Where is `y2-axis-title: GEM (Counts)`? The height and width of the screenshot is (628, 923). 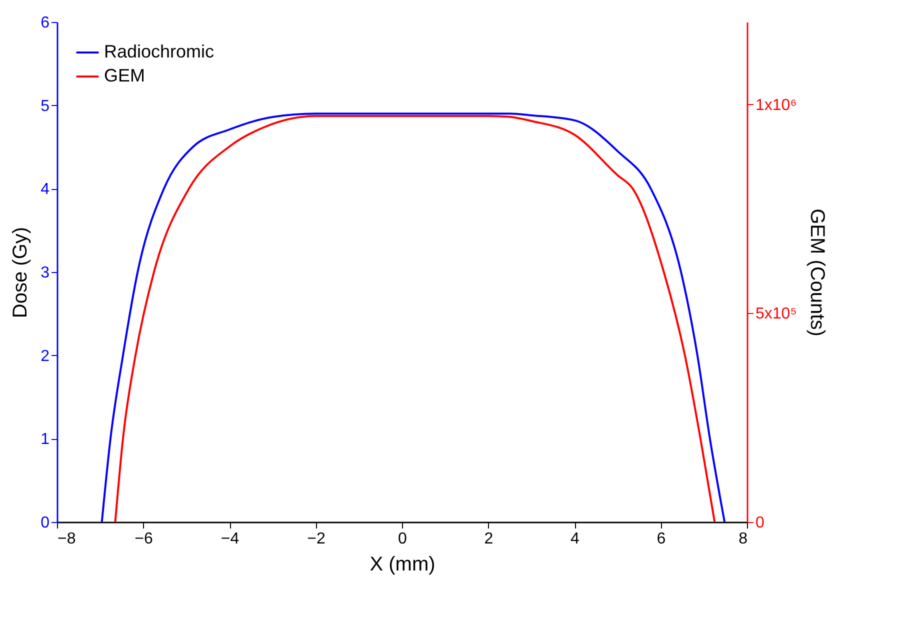 y2-axis-title: GEM (Counts) is located at coordinates (817, 272).